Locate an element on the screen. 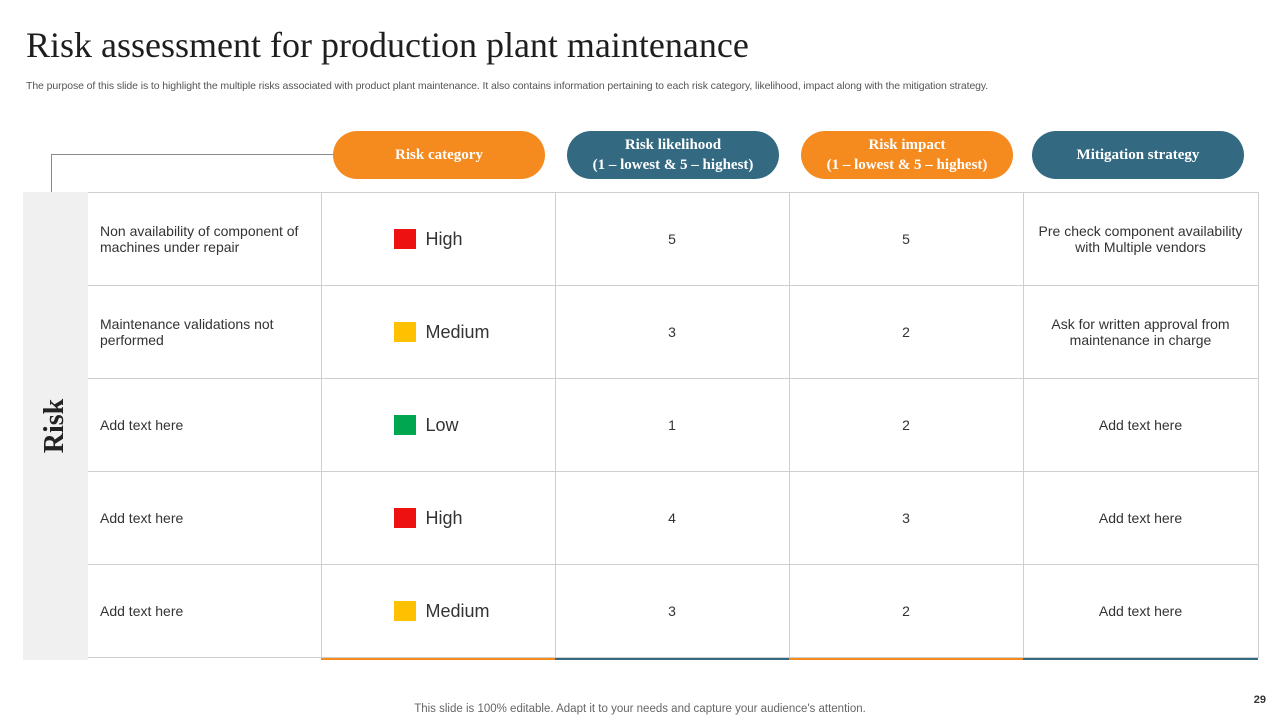 Image resolution: width=1280 pixels, height=720 pixels. risk-side-label: Risk is located at coordinates (55, 426).